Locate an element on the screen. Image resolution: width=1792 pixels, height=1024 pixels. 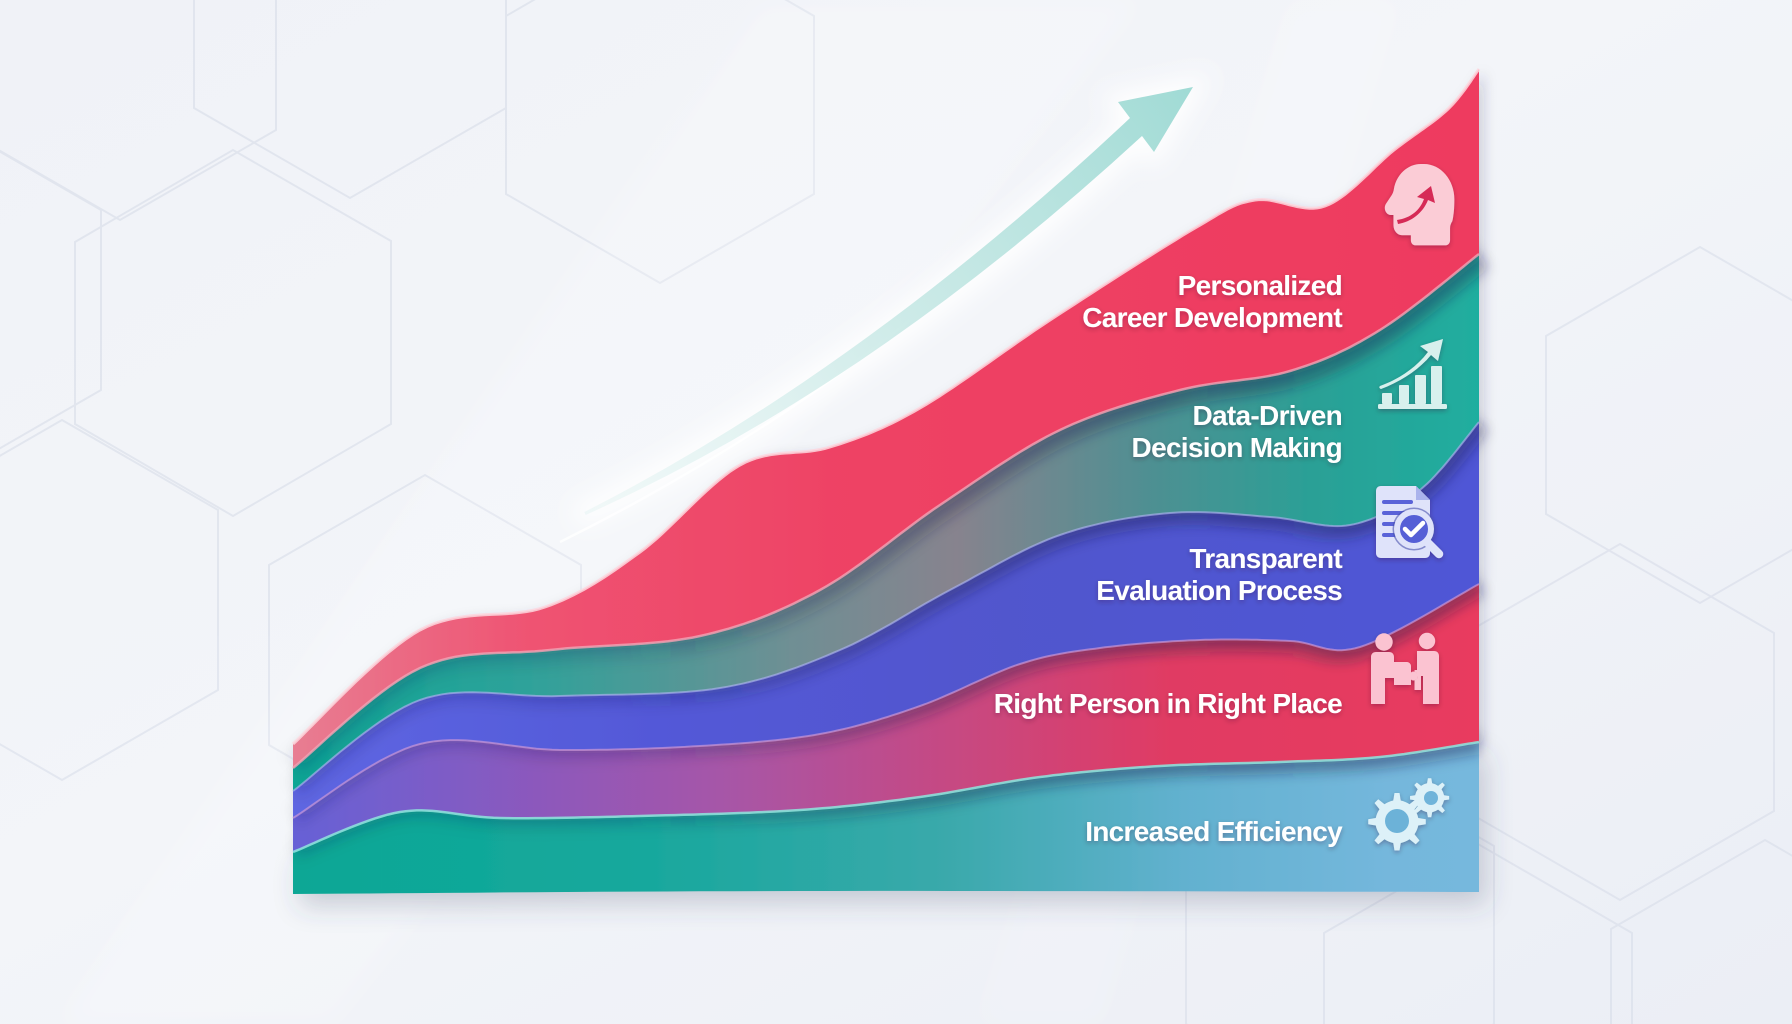
svg-text: Evaluation Process is located at coordinates (1219, 590).